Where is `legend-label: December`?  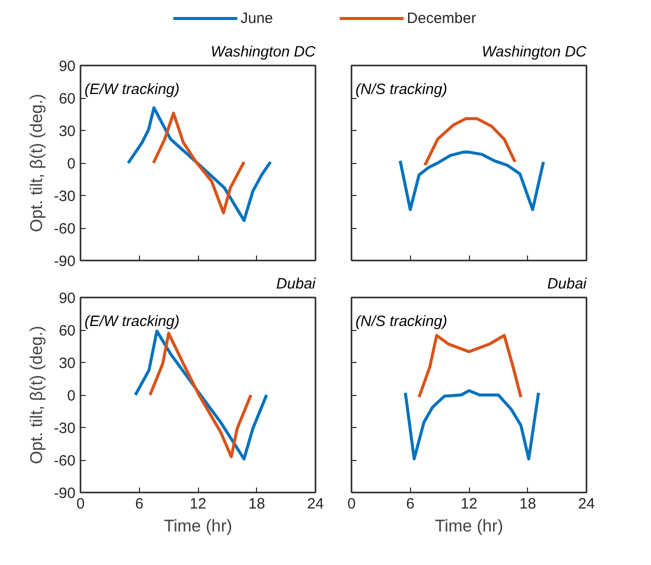 legend-label: December is located at coordinates (441, 18).